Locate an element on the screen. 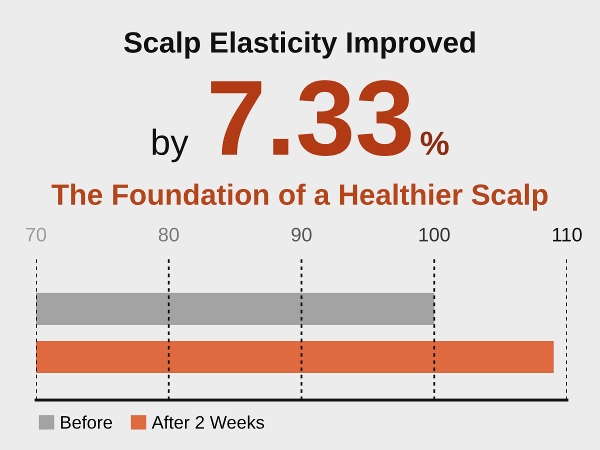 The width and height of the screenshot is (600, 450). x-tick-label: 100 is located at coordinates (435, 235).